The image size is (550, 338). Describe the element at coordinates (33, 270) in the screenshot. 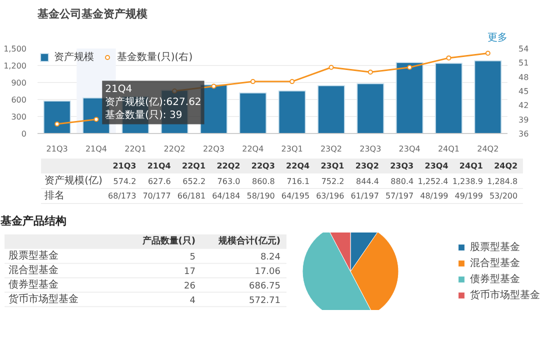

I see `category-label: 混合型基金` at that location.